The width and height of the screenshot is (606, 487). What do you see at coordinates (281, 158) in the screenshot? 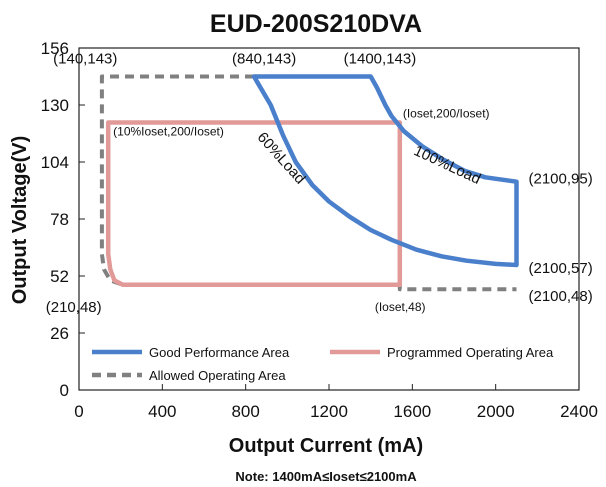
I see `annotation-label: 60%Load` at bounding box center [281, 158].